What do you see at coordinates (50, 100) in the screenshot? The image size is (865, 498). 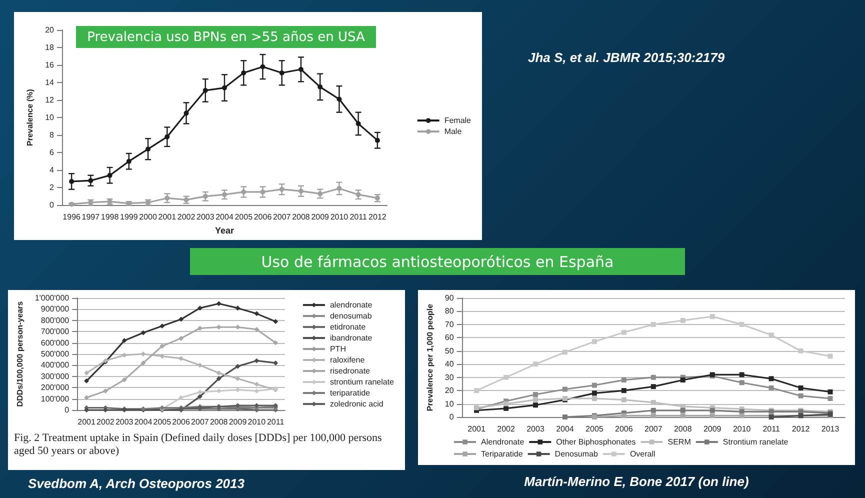 I see `y-tick-label: 12` at bounding box center [50, 100].